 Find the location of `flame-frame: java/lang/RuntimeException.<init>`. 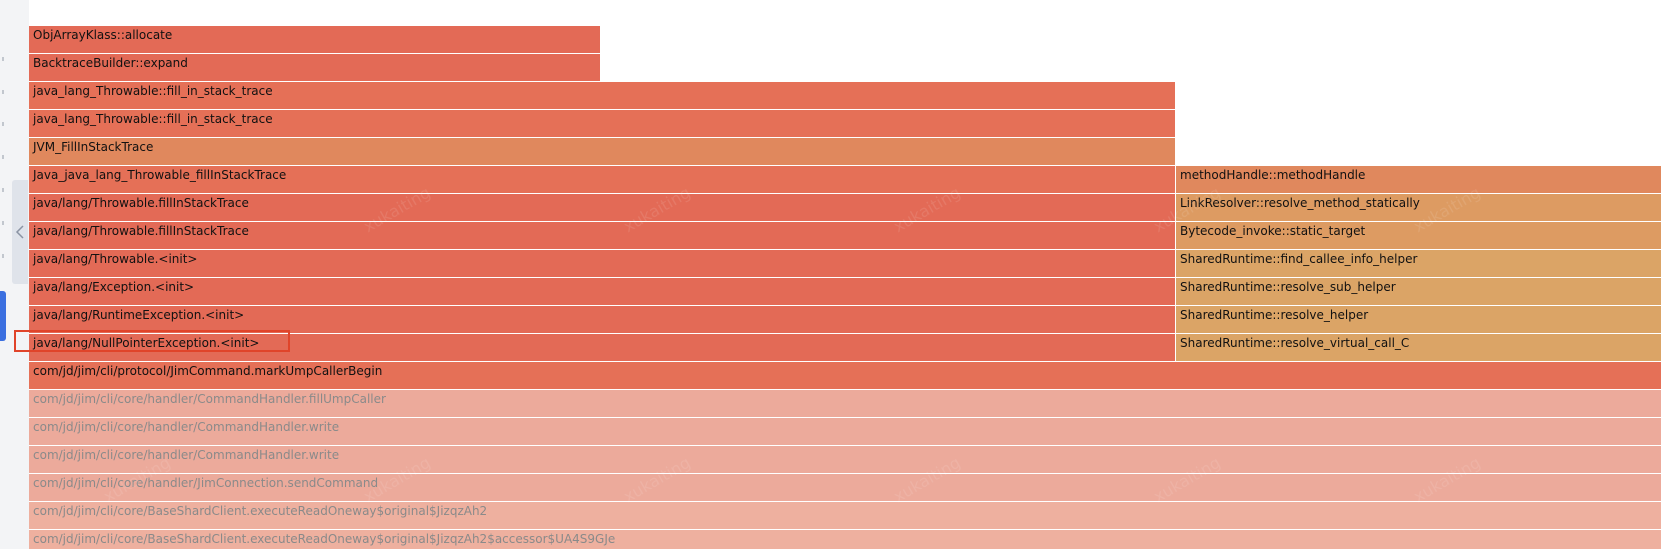

flame-frame: java/lang/RuntimeException.<init> is located at coordinates (602, 320).